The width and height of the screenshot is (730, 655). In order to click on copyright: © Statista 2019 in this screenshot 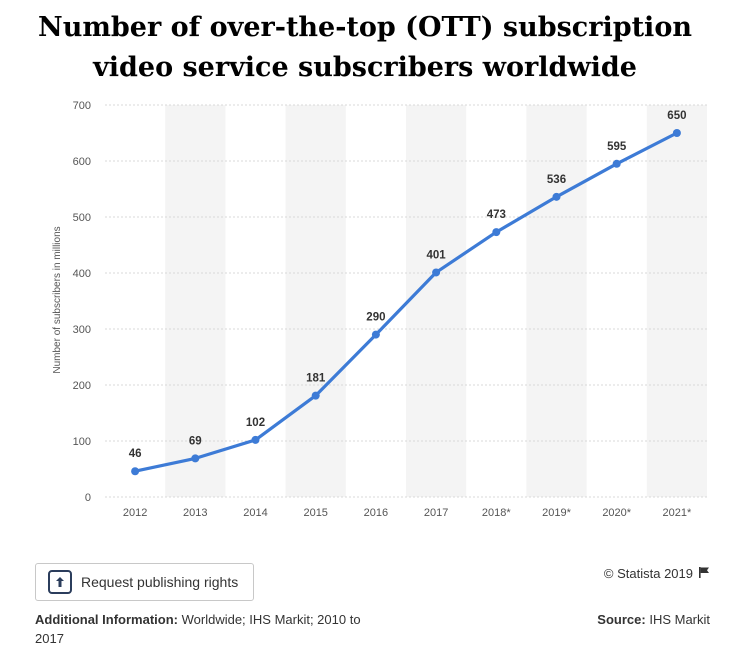, I will do `click(657, 573)`.